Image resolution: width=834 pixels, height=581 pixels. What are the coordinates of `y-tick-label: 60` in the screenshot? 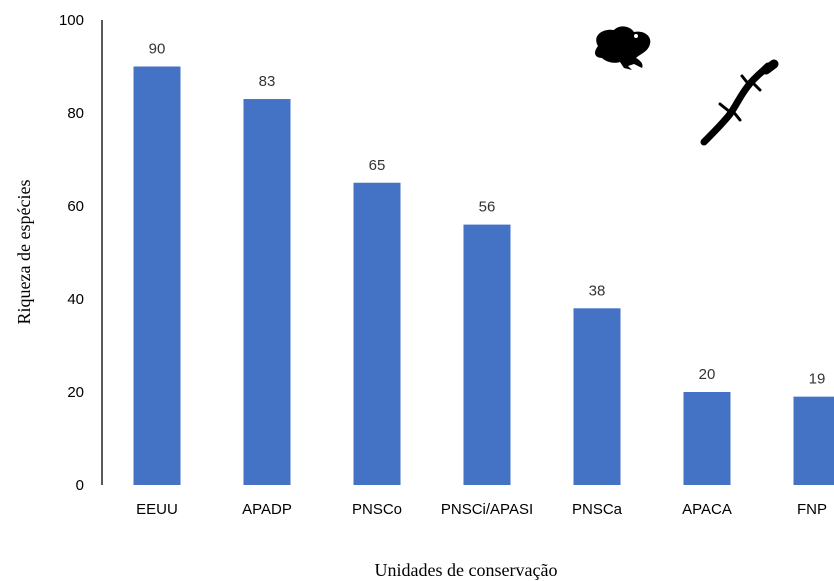 It's located at (75, 206).